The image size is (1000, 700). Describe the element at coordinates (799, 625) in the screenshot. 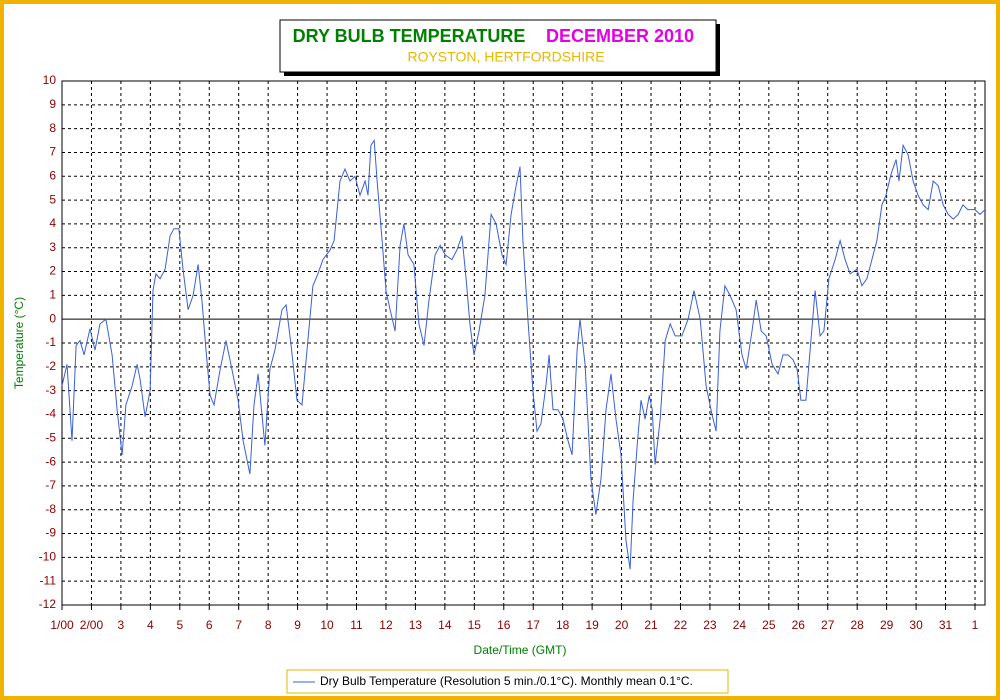

I see `x-tick-label: 26` at that location.